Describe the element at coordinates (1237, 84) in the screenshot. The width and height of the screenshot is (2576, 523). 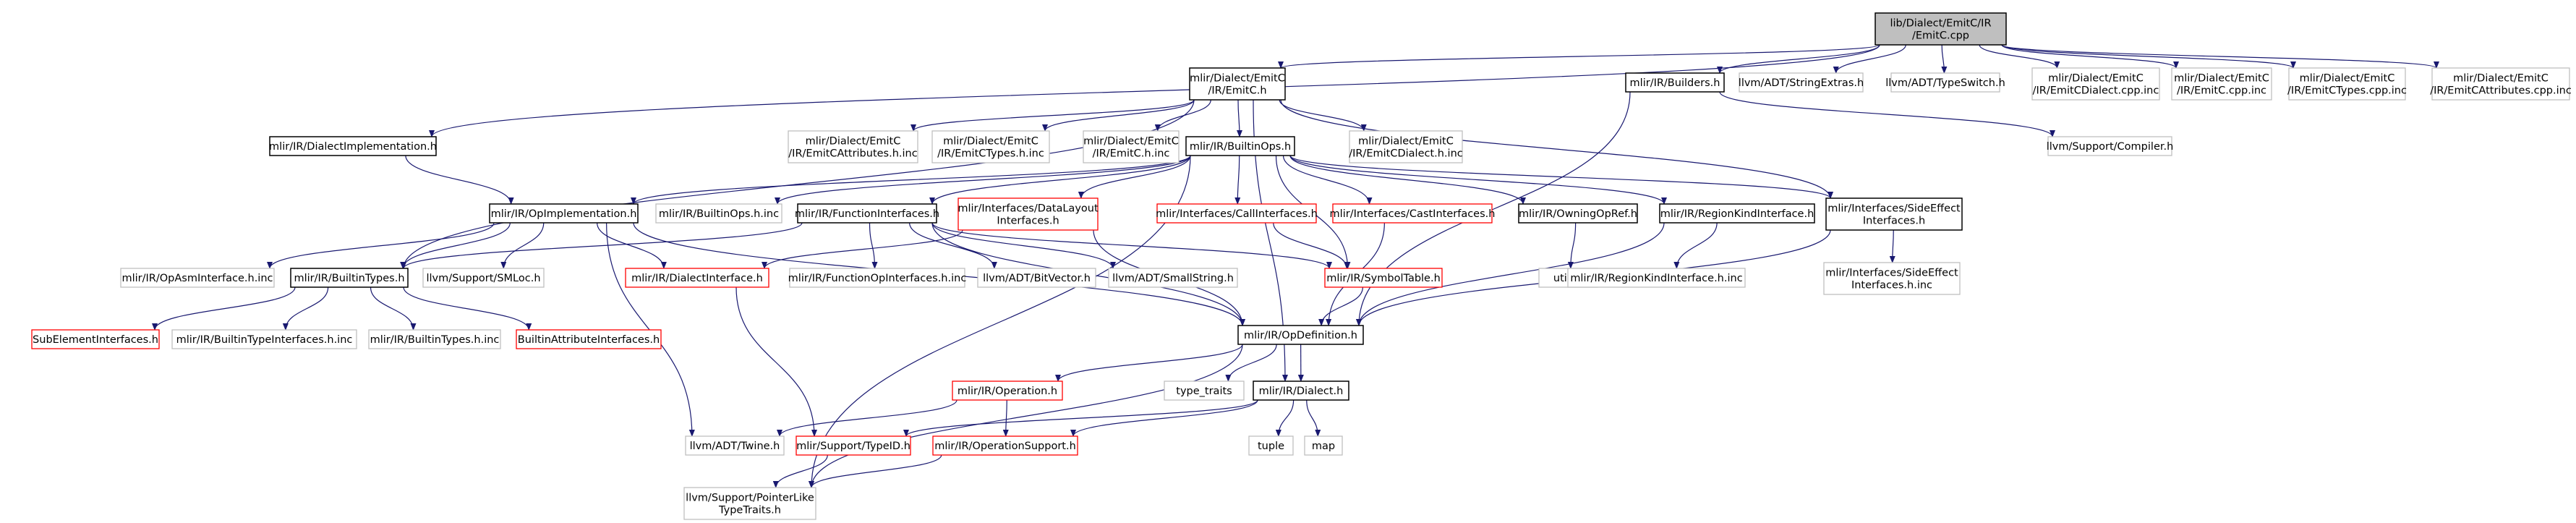
I see `node-emitc_h: mlir/Dialect/EmitC/IR/EmitC.h` at that location.